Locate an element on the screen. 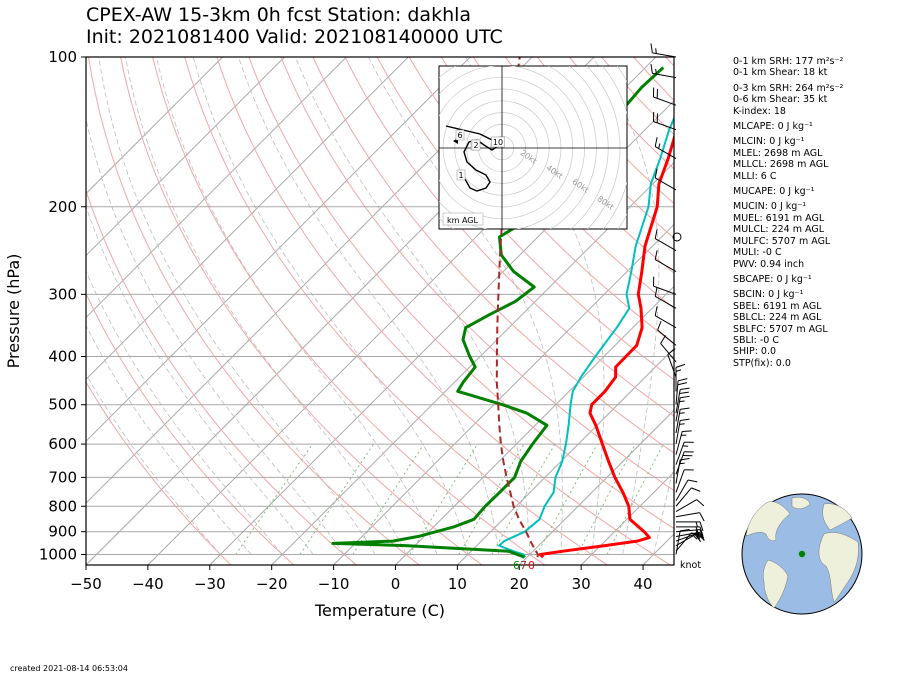 The height and width of the screenshot is (675, 906). index-line: MLEL: 2698 m AGL is located at coordinates (778, 153).